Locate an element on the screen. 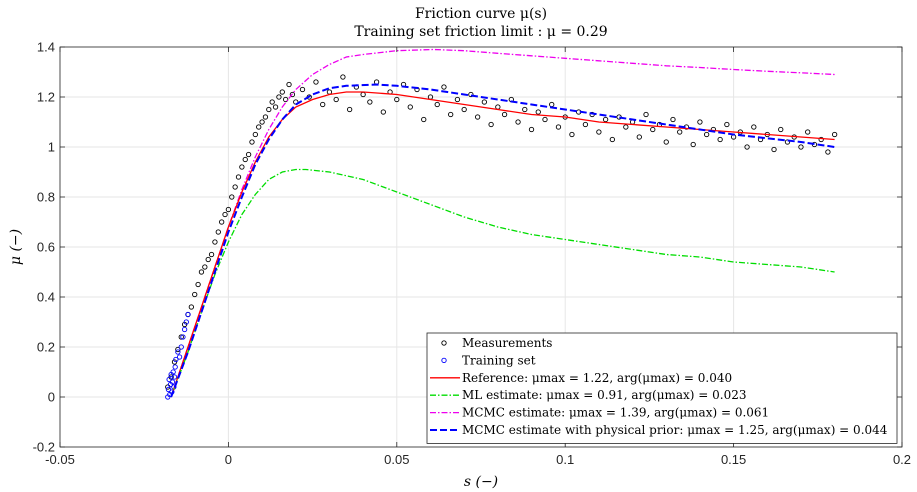  y-tick-label: 1.4 is located at coordinates (46, 47).